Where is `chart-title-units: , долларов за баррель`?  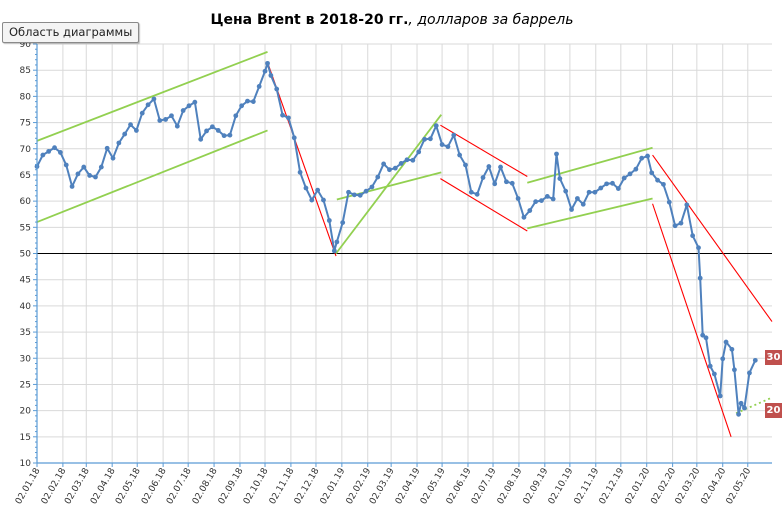 chart-title-units: , долларов за баррель is located at coordinates (491, 20).